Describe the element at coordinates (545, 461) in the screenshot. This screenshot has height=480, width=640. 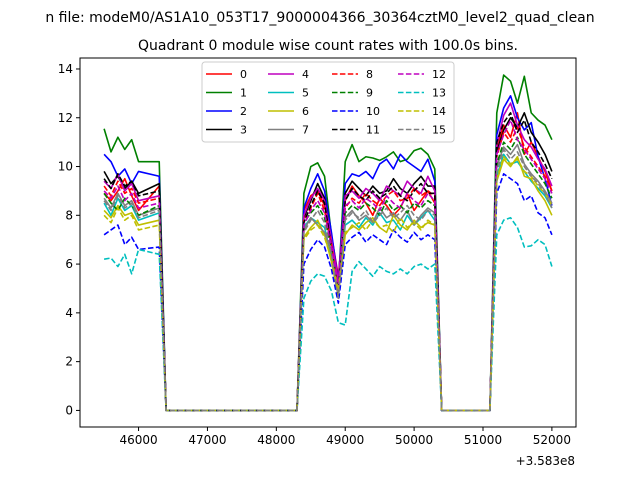
I see `x-axis-offset-label: +3.583e8` at that location.